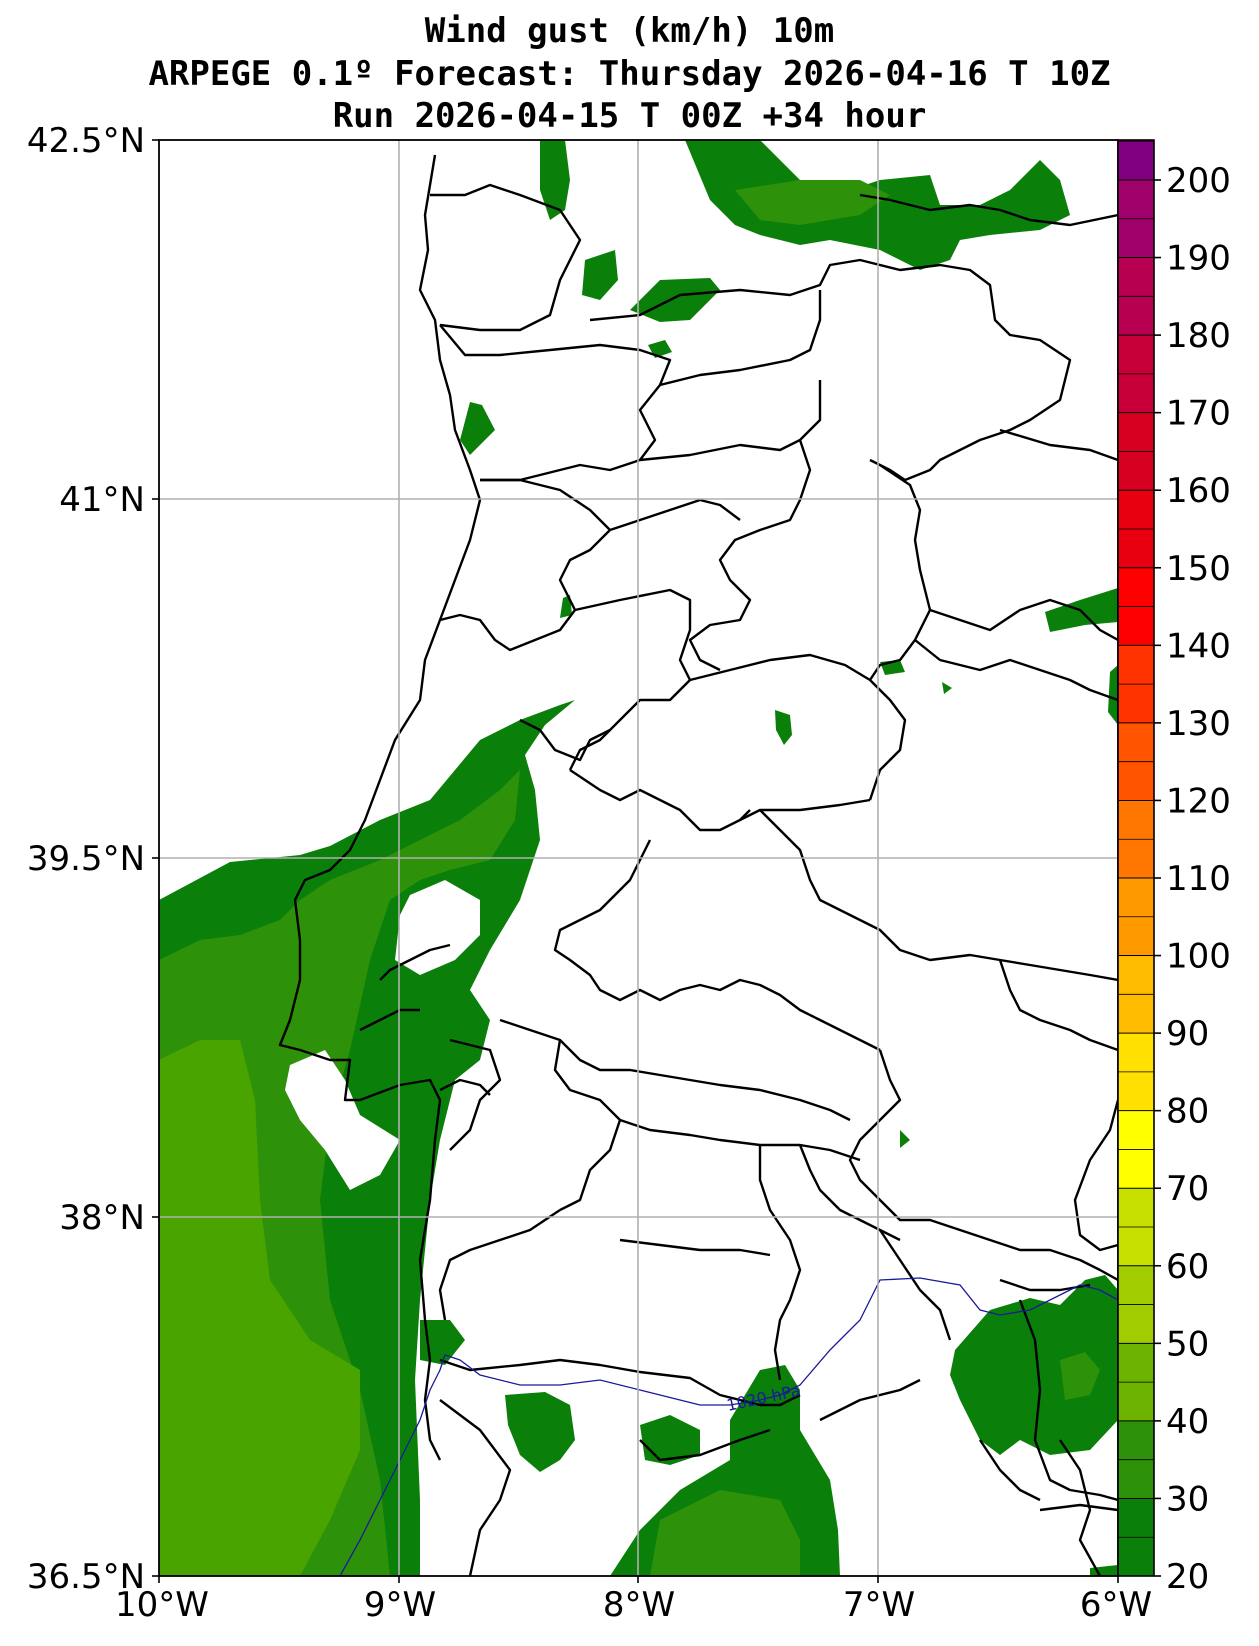 The image size is (1259, 1646). What do you see at coordinates (86, 141) in the screenshot?
I see `lat-label: 42.5°N` at bounding box center [86, 141].